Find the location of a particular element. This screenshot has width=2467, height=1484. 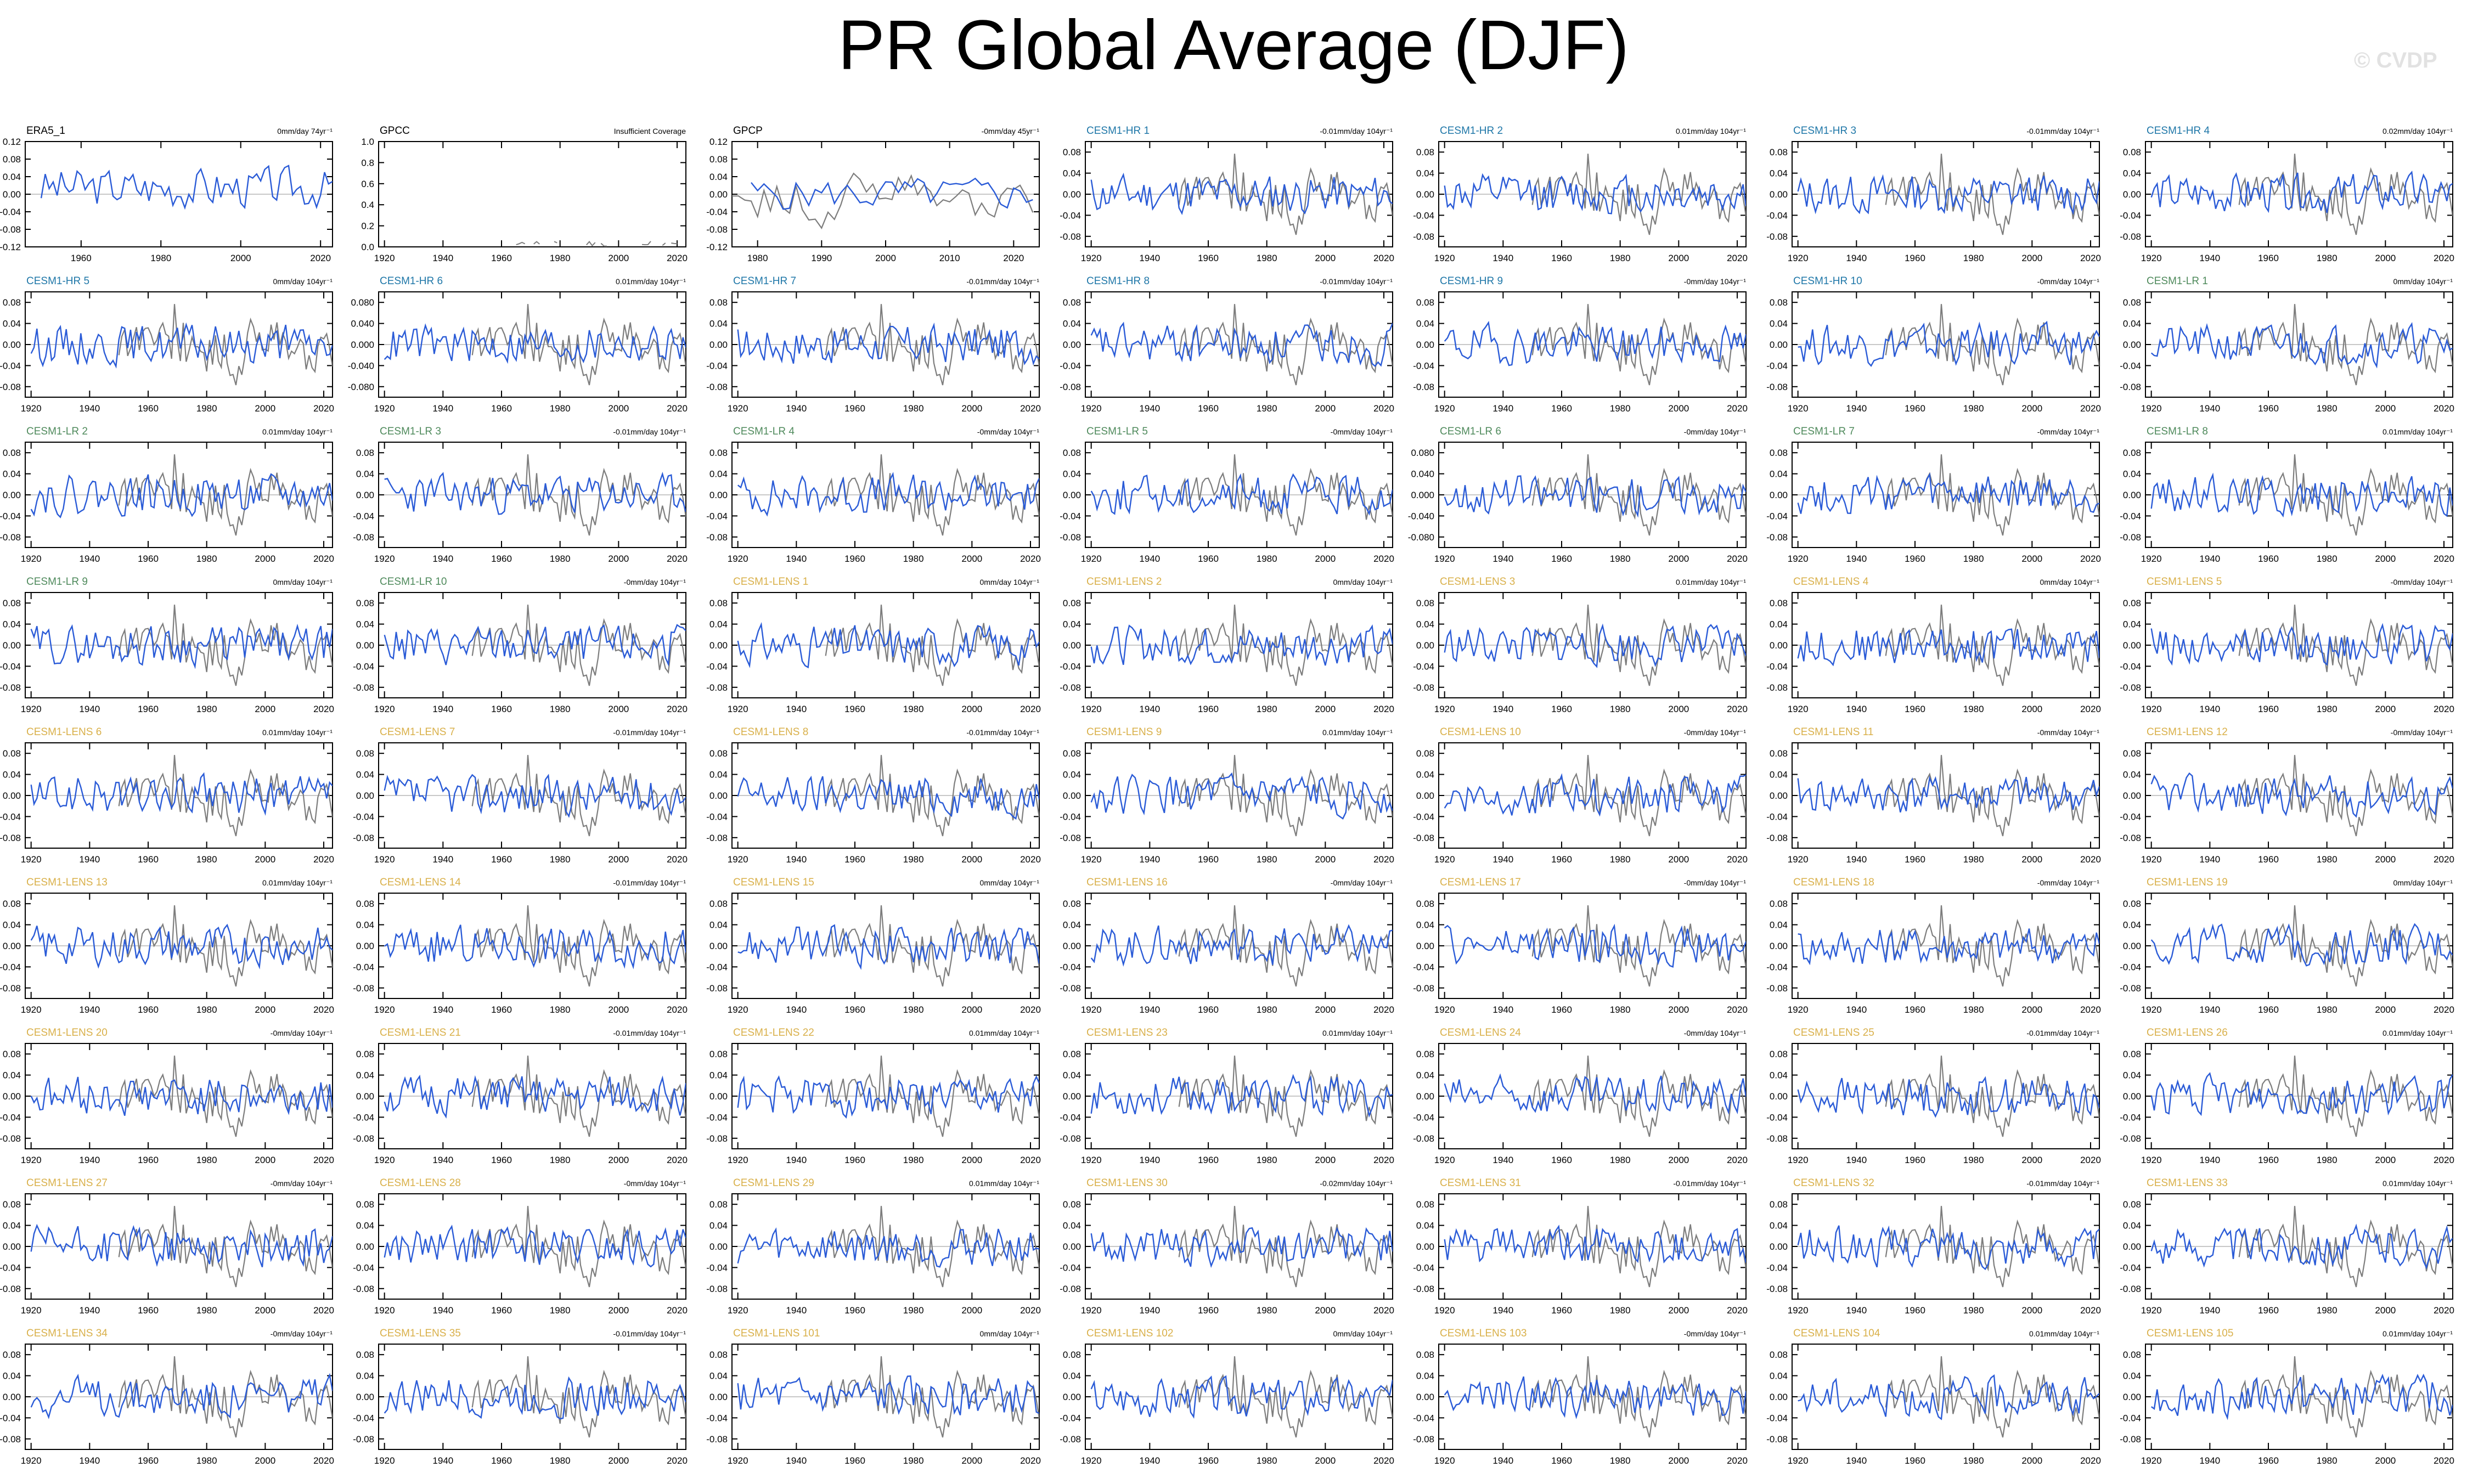

y-tick-label: 0.080 is located at coordinates (1422, 453).